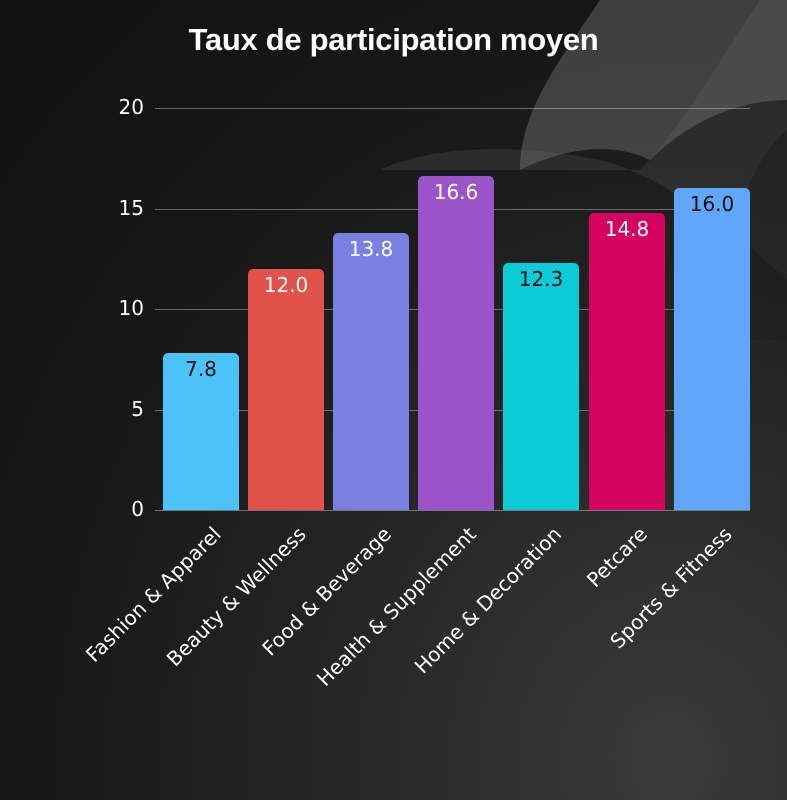 The height and width of the screenshot is (800, 787). I want to click on bar-value-label: 16.6, so click(456, 192).